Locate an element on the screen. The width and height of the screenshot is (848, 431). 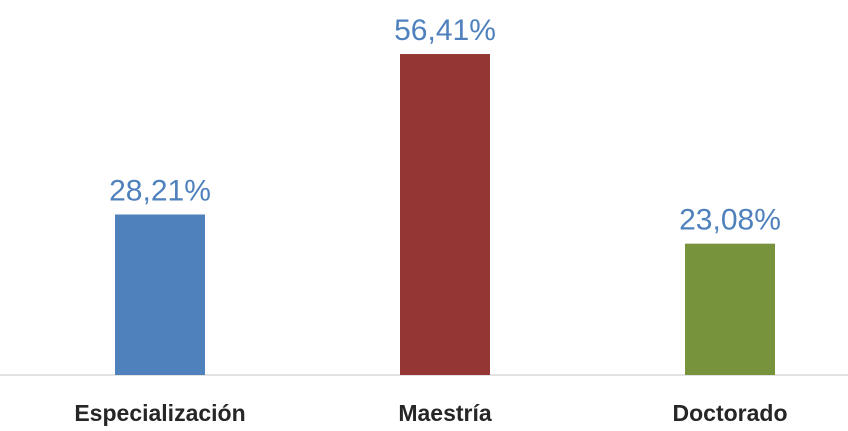
data-label-2: 56,41% is located at coordinates (445, 30).